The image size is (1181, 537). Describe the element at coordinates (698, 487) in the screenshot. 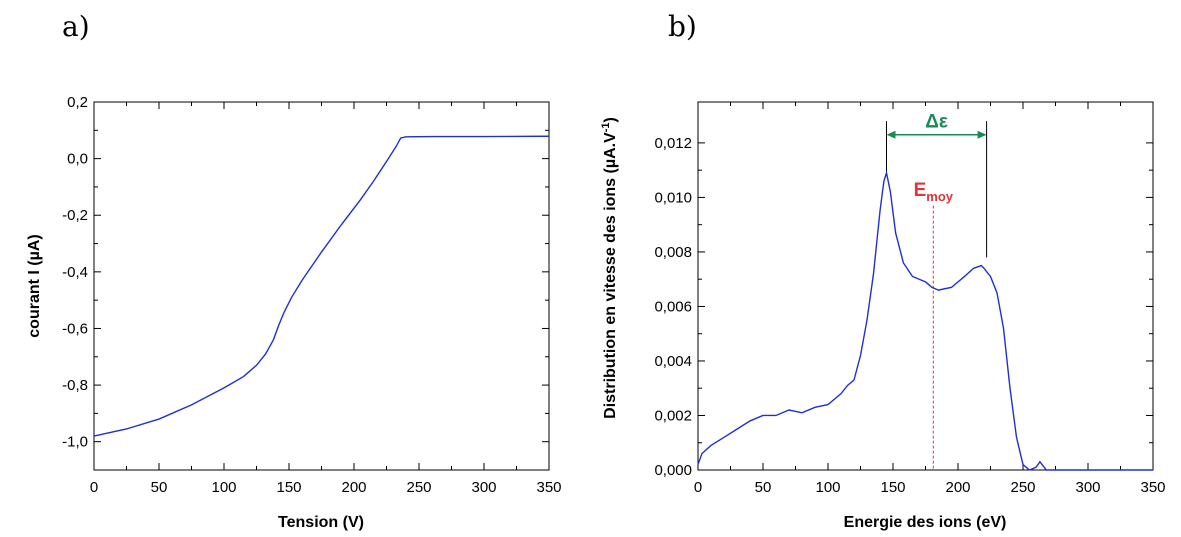

I see `chart-b-xtick-label: 0` at that location.